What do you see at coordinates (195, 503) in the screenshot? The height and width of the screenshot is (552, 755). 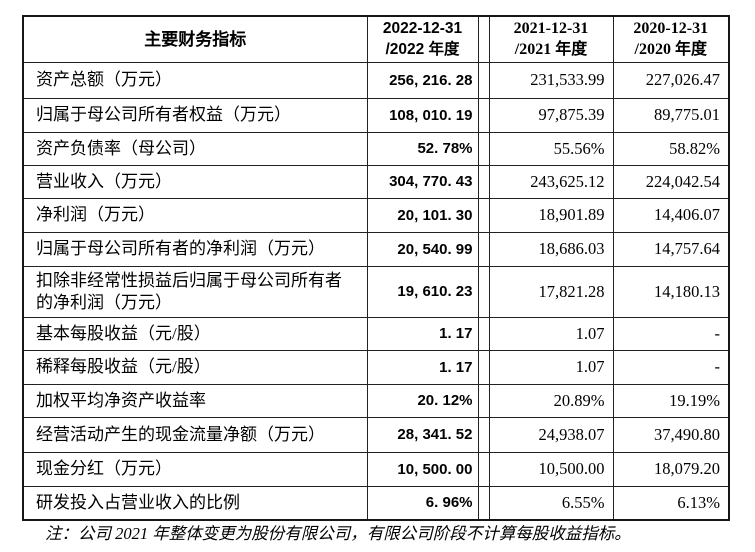 I see `indicator-label-cell: 研发投入占营业收入的比例` at bounding box center [195, 503].